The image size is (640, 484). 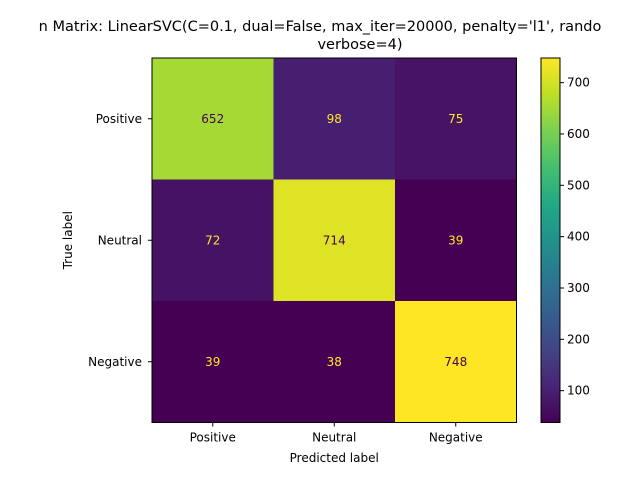 I want to click on colorbar-ticks: 100 200 300 400 500 600 700, so click(x=575, y=237).